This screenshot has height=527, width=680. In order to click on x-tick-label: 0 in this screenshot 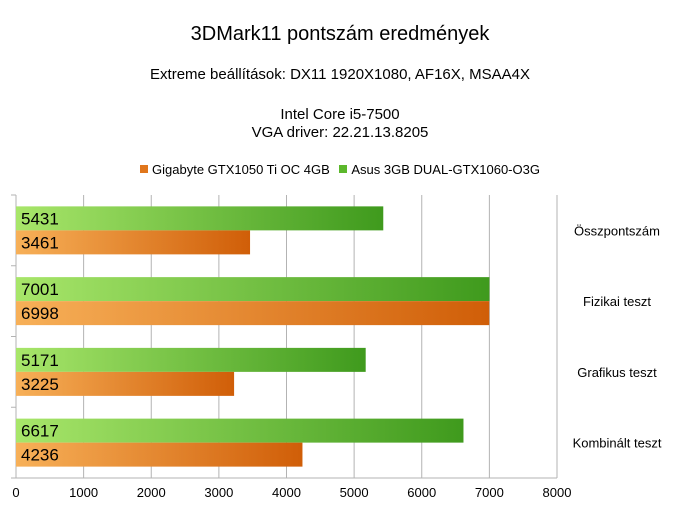, I will do `click(15, 492)`.